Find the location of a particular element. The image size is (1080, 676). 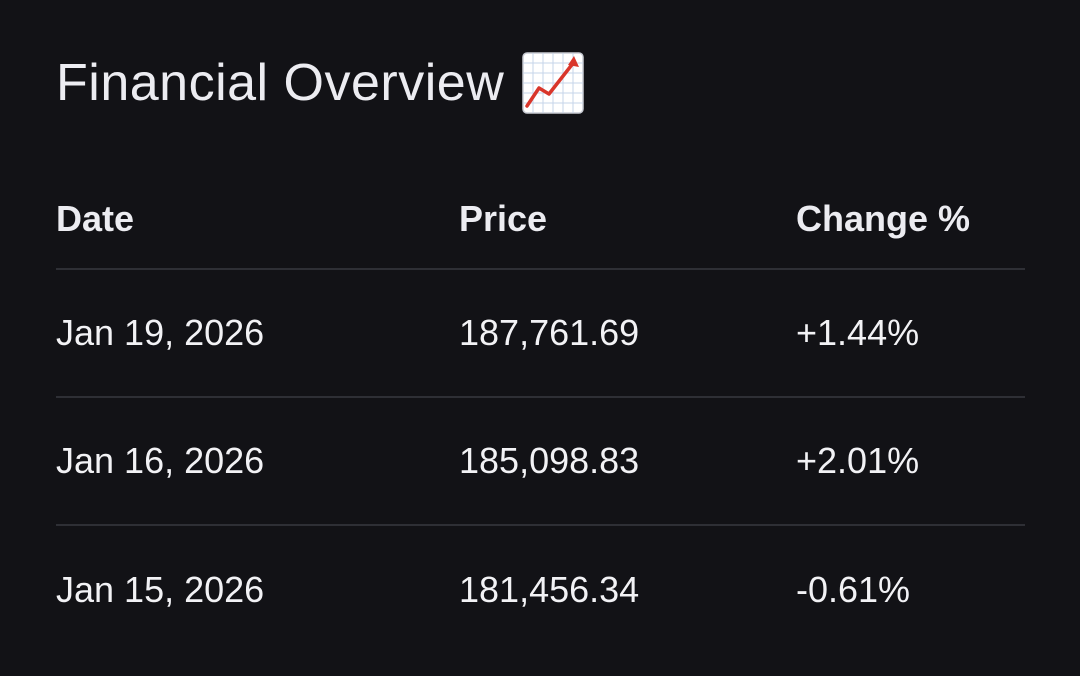

cell-date: Jan 15, 2026 is located at coordinates (160, 589).